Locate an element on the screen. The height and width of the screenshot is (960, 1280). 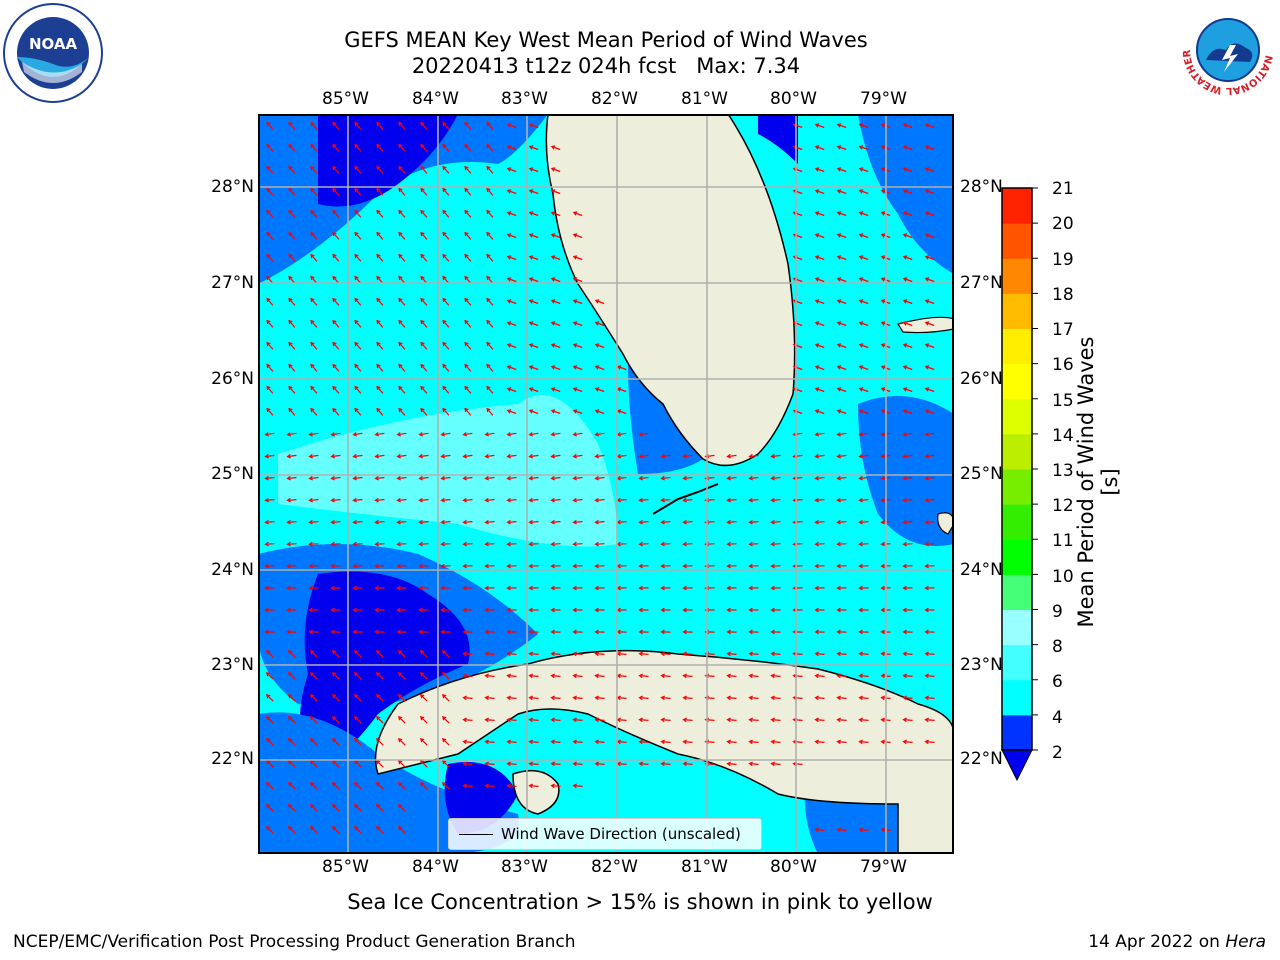
lat-label-right-24: 24°N is located at coordinates (981, 570).